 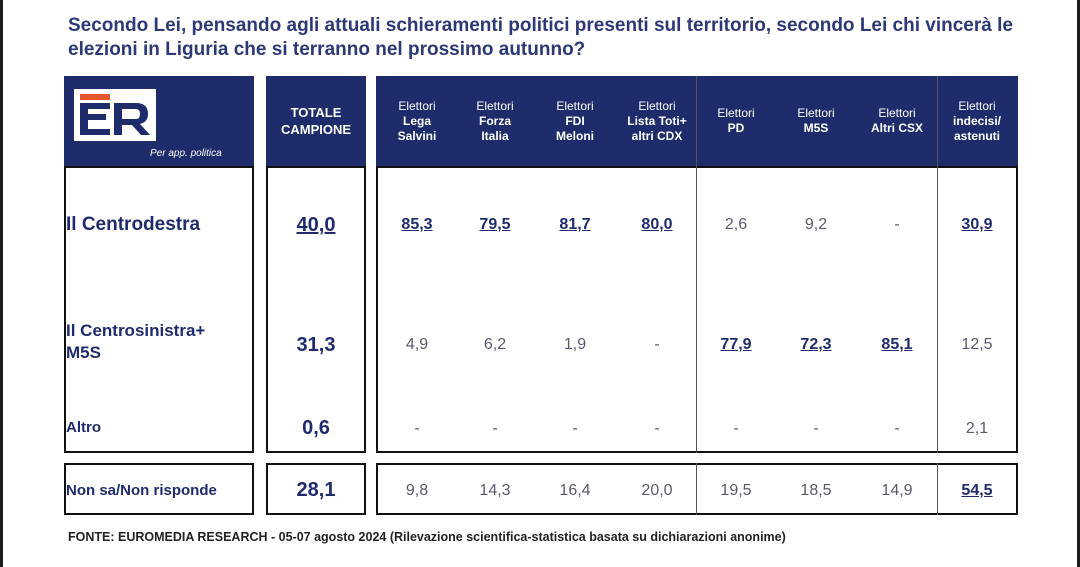 I want to click on row-0-cell-1: 79,5, so click(x=495, y=224).